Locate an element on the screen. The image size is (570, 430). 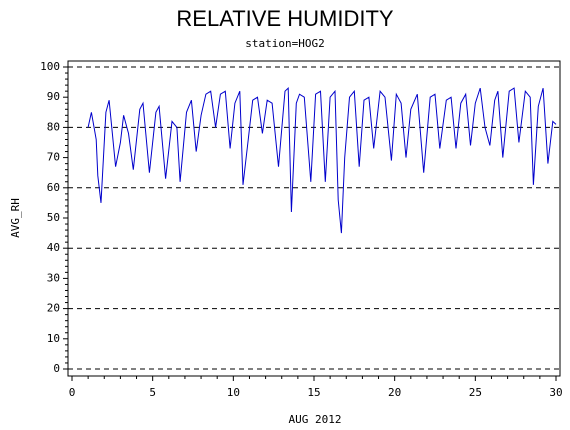
x-axis-label: AUG 2012 is located at coordinates (315, 419).